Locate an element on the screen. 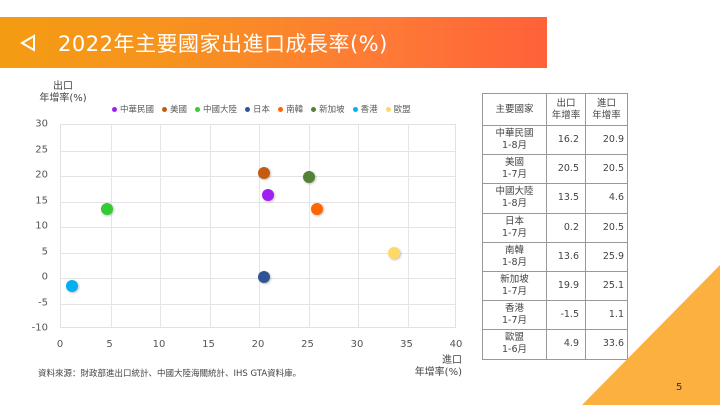 Image resolution: width=720 pixels, height=405 pixels. cell-country: 新加坡 1-7月 is located at coordinates (514, 286).